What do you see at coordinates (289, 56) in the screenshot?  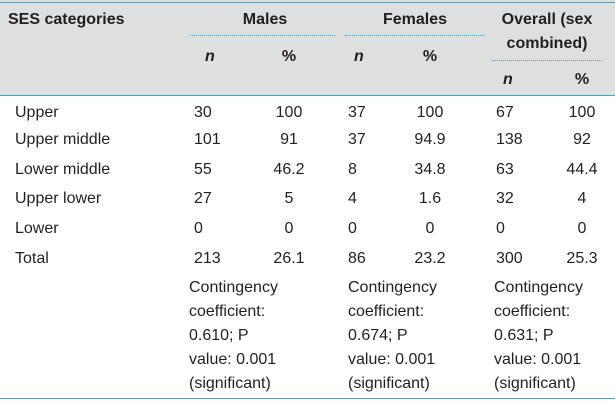 I see `header-males-pct: %` at bounding box center [289, 56].